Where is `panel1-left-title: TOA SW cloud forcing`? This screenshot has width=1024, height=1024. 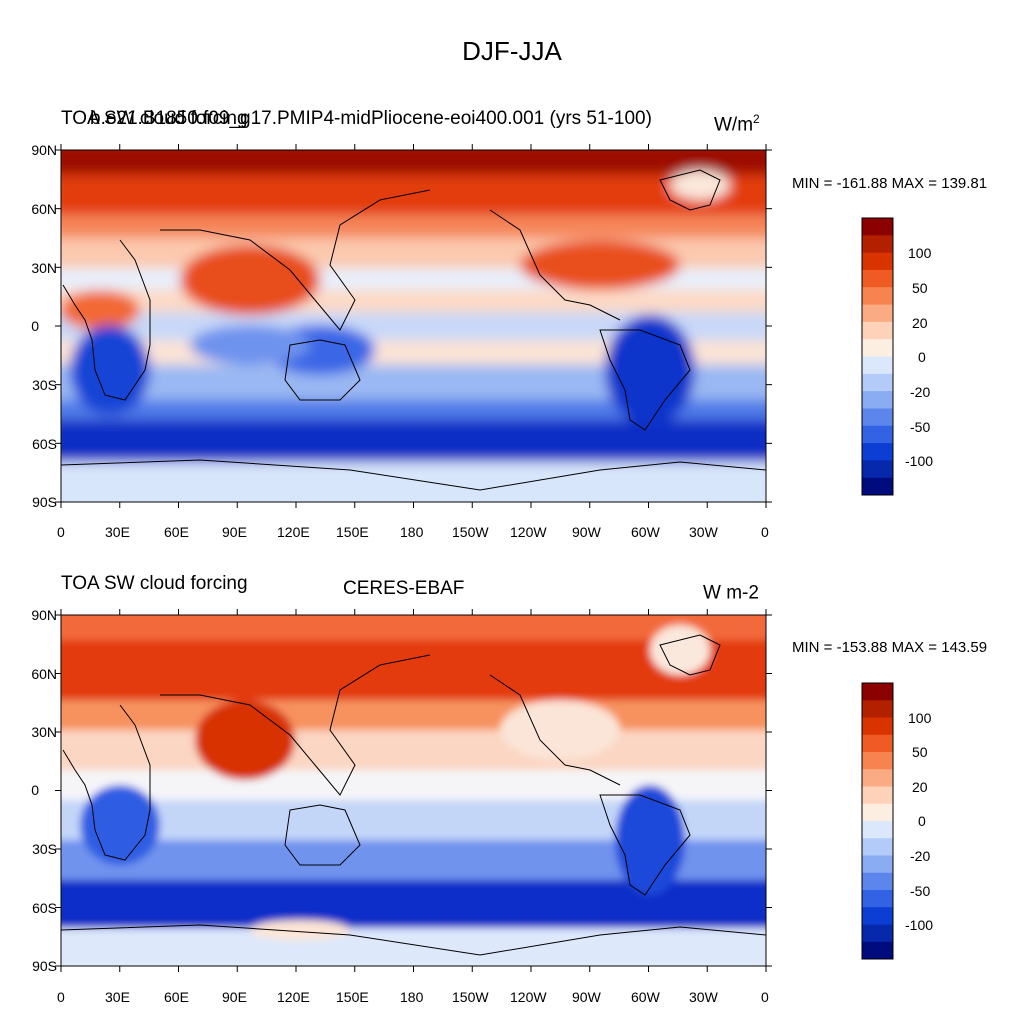 panel1-left-title: TOA SW cloud forcing is located at coordinates (154, 118).